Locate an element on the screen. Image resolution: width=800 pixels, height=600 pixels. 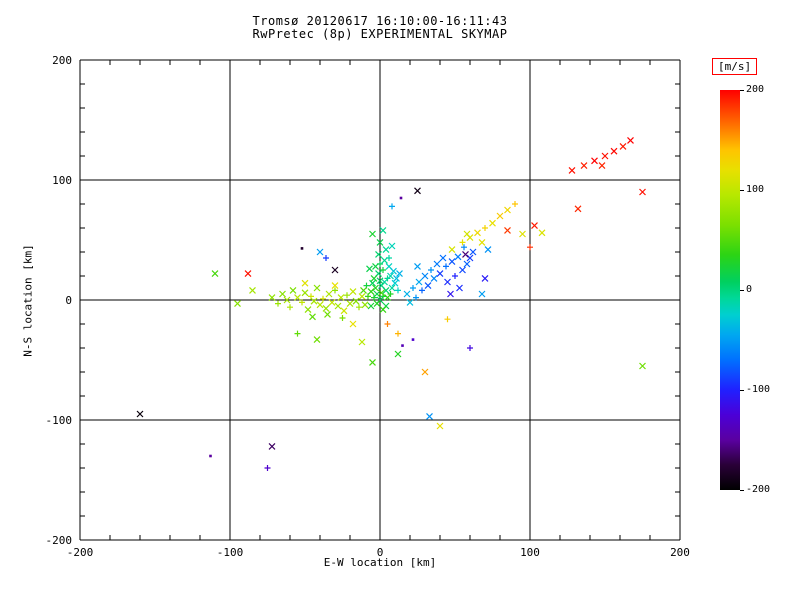
x-axis-label: E-W location [km] is located at coordinates (380, 562).